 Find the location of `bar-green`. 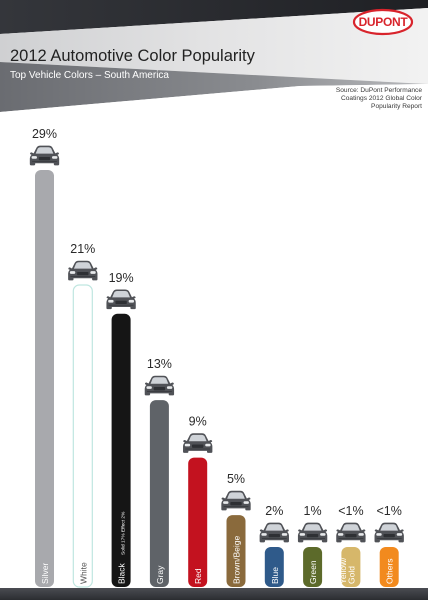

bar-green is located at coordinates (313, 567).